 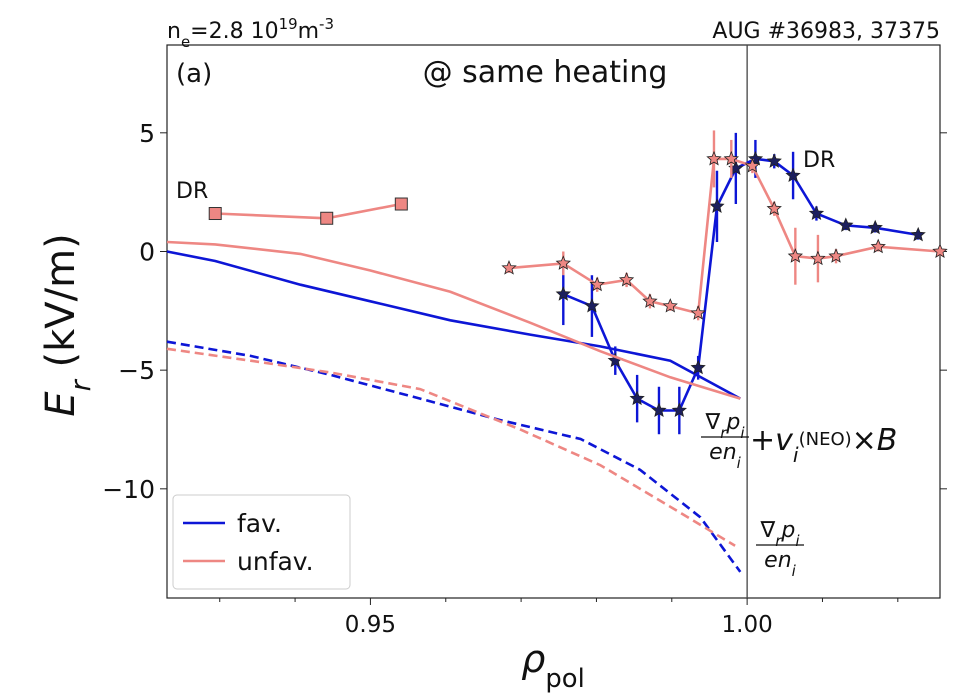 I want to click on text-part: -3, so click(x=326, y=24).